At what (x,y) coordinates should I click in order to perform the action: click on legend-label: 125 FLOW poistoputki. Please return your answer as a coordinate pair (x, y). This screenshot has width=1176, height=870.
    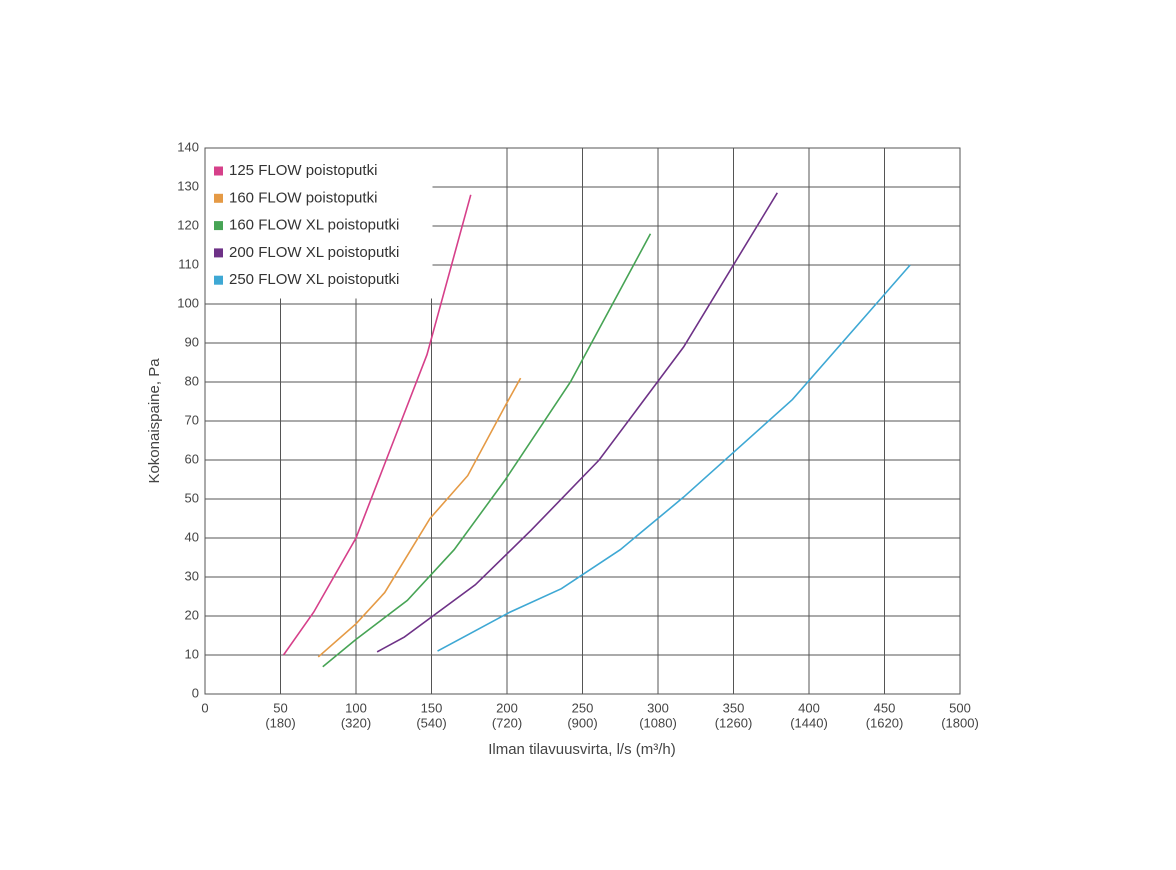
    Looking at the image, I should click on (303, 170).